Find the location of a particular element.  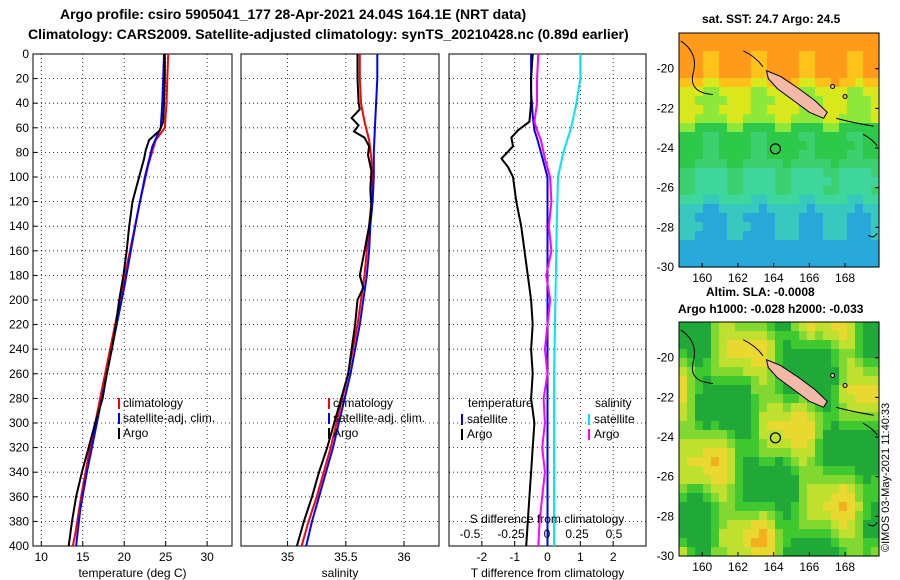

diff-salinity-legend-label: Argo is located at coordinates (607, 434).